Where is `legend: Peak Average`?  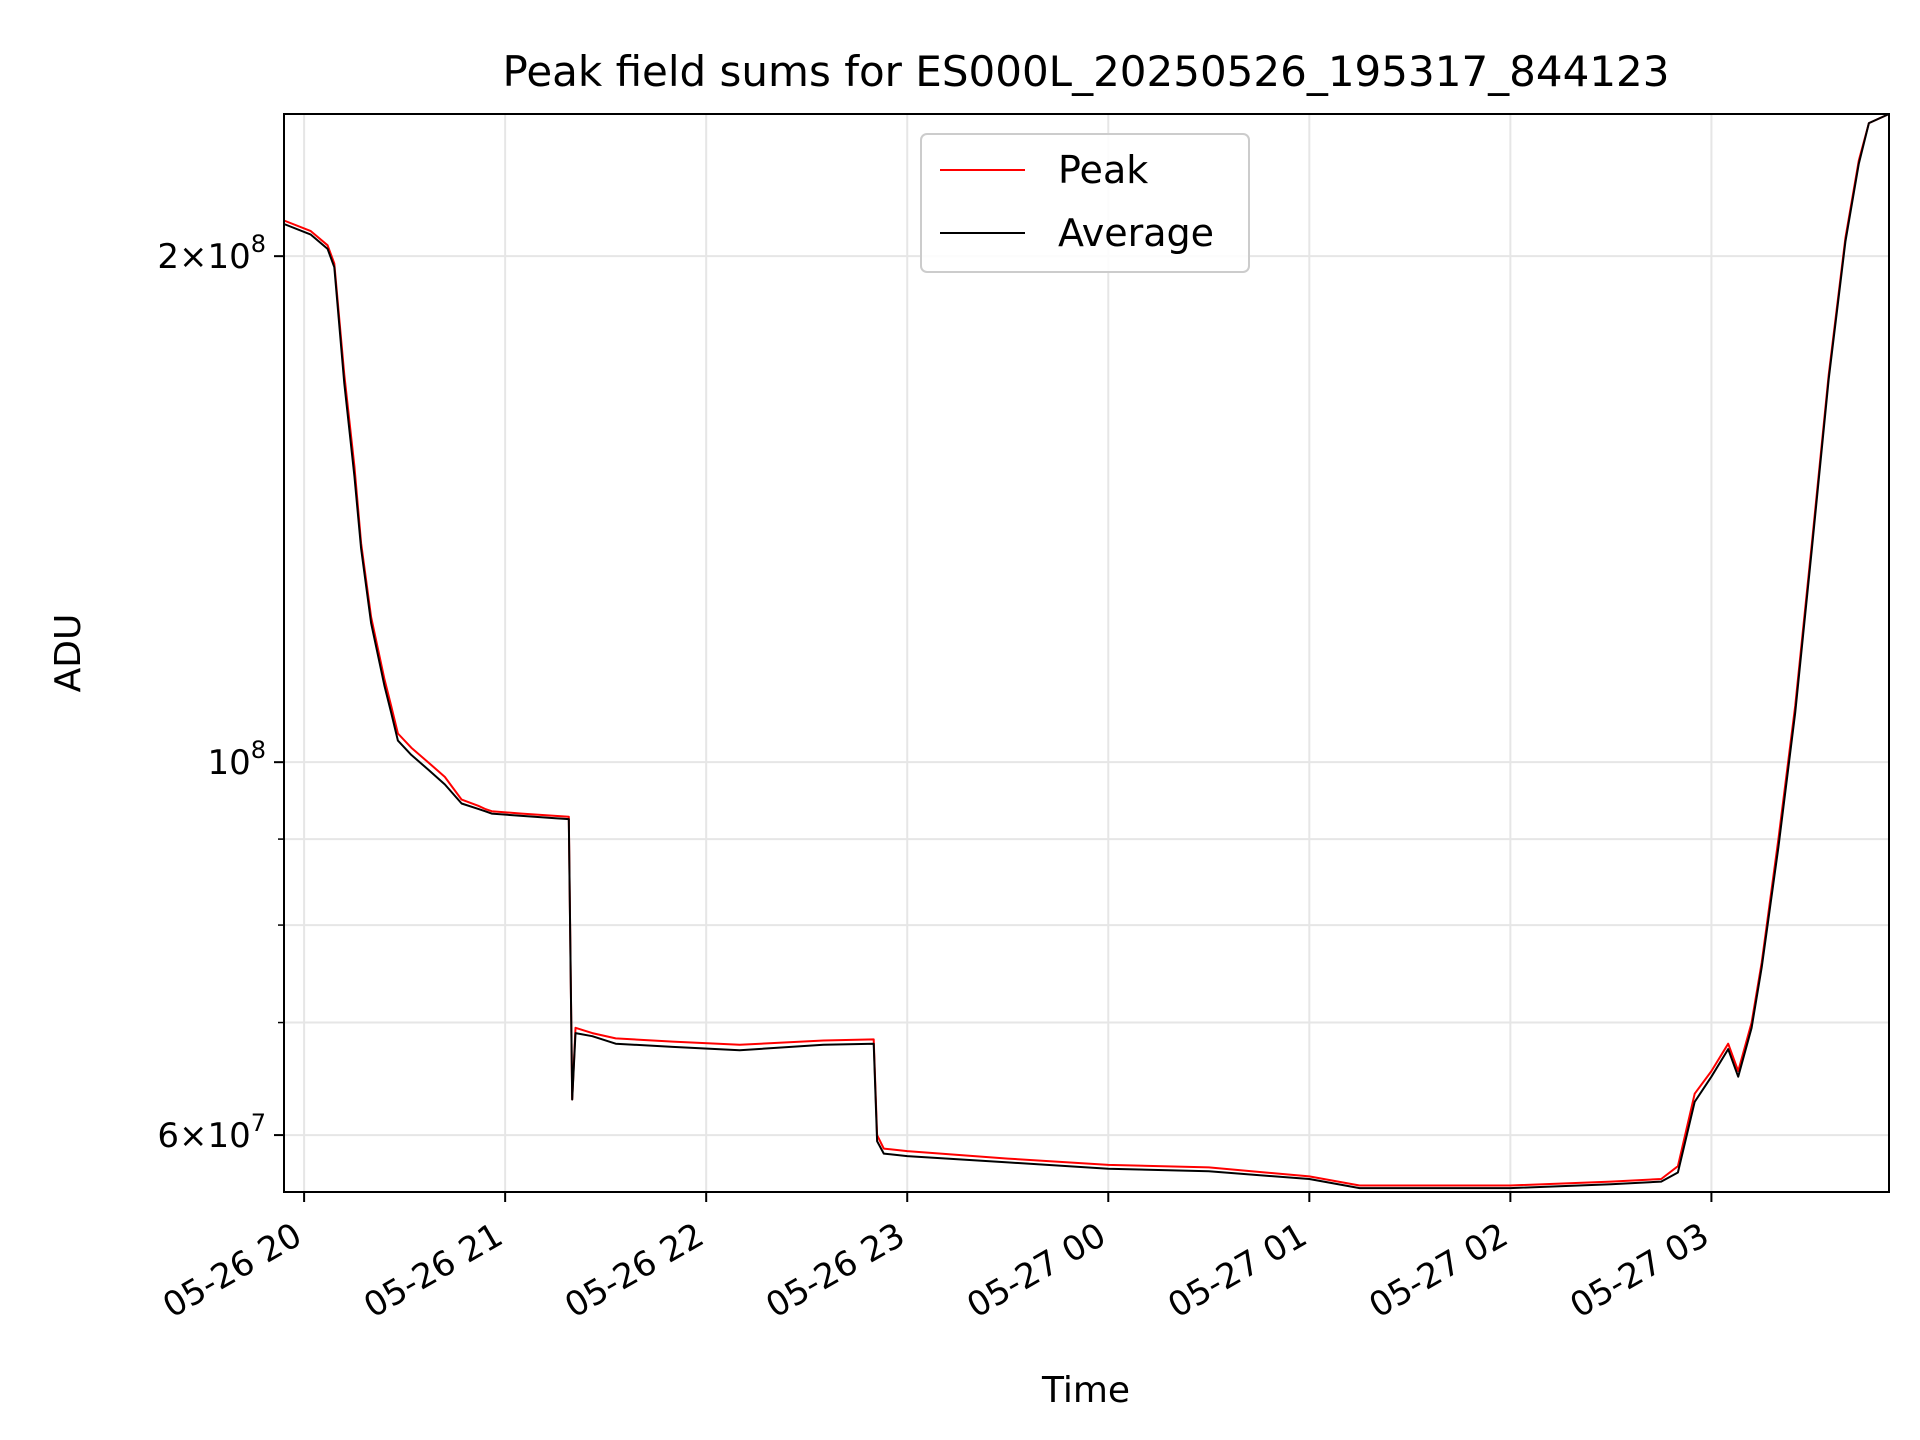 legend: Peak Average is located at coordinates (1085, 203).